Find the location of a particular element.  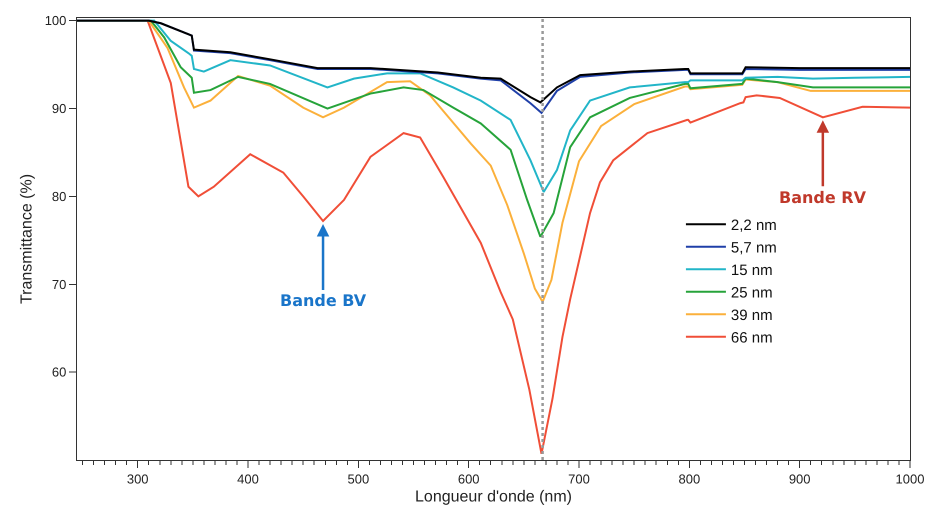

x-tick-label: 1000 is located at coordinates (910, 479).